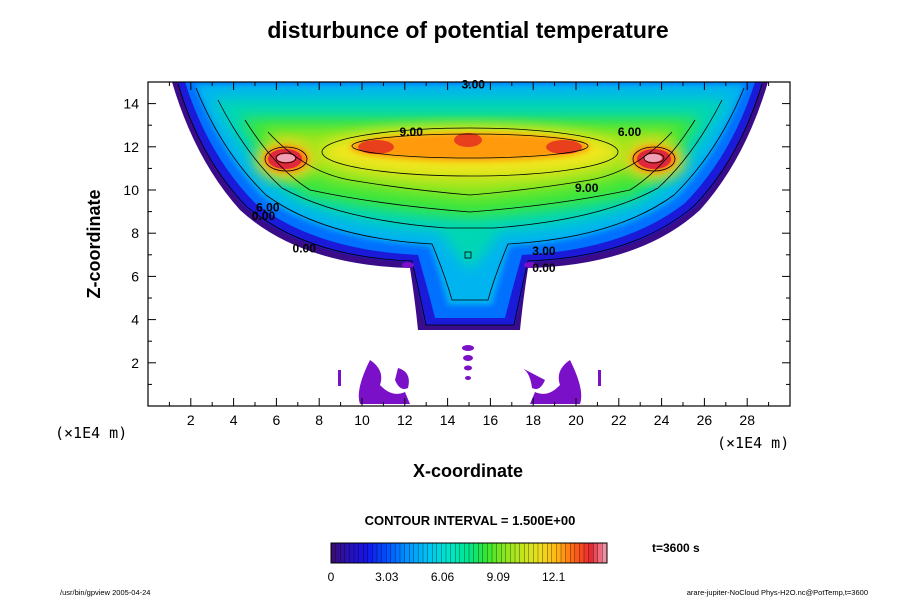  Describe the element at coordinates (91, 433) in the screenshot. I see `x-unit-label: (×1E4 m)` at that location.